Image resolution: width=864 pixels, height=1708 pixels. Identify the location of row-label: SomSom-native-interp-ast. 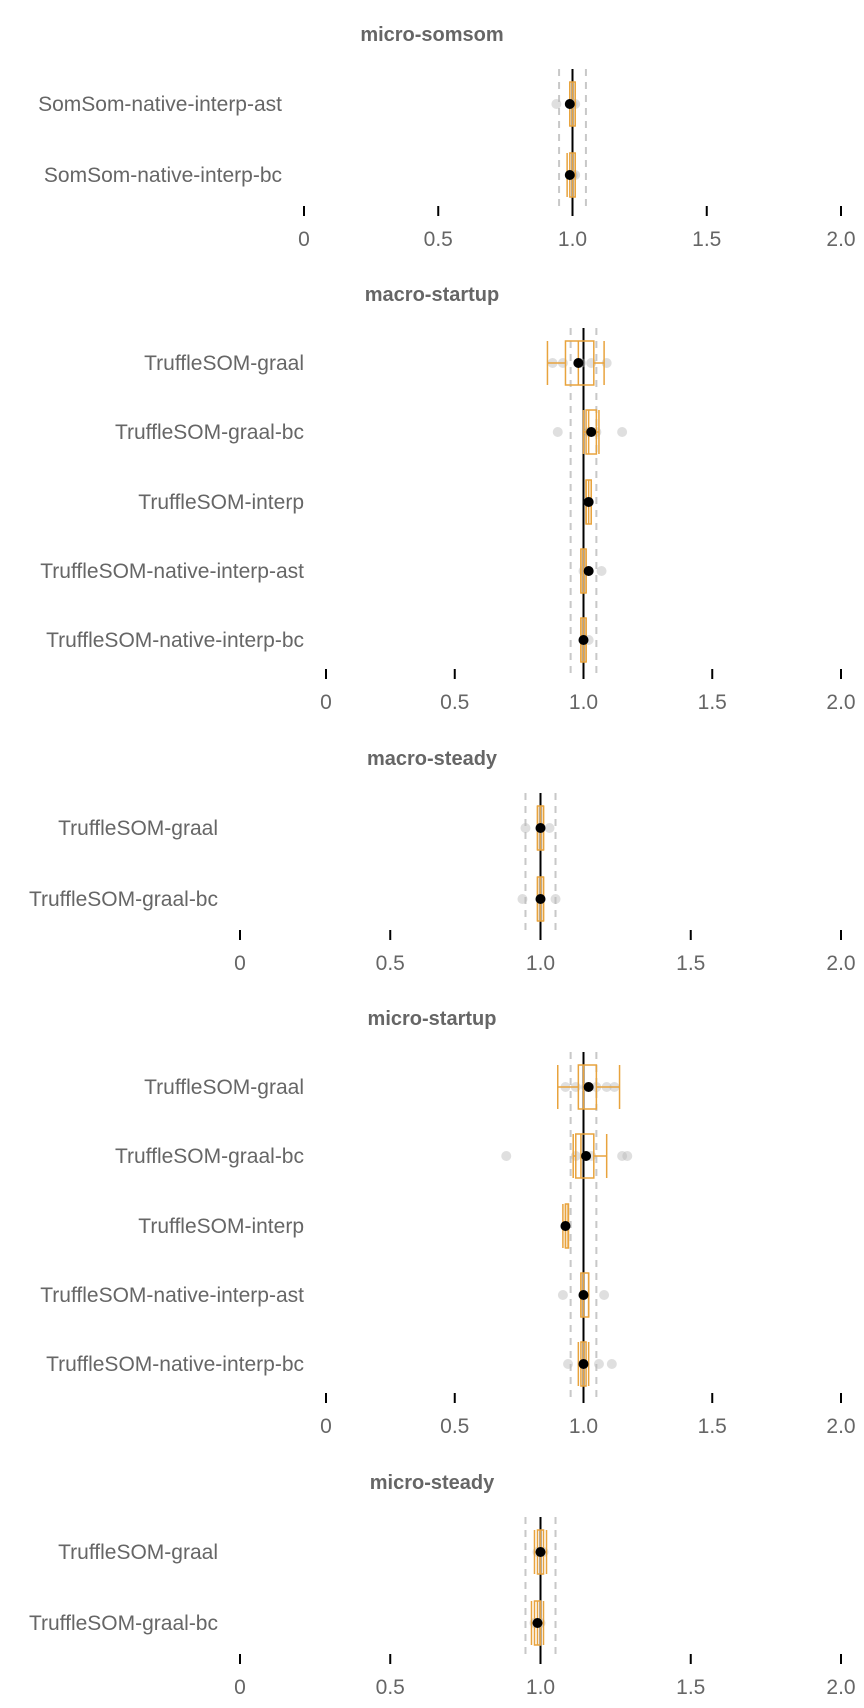
(160, 104).